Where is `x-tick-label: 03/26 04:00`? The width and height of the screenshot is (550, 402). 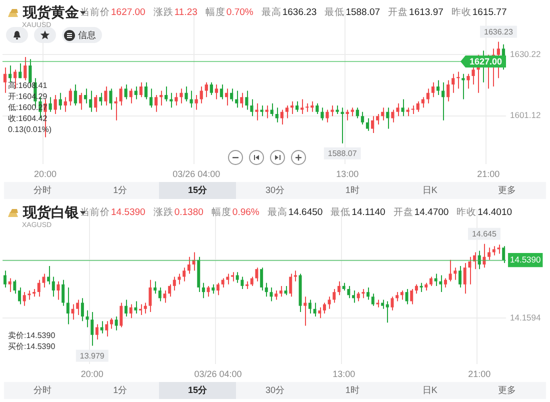 x-tick-label: 03/26 04:00 is located at coordinates (218, 373).